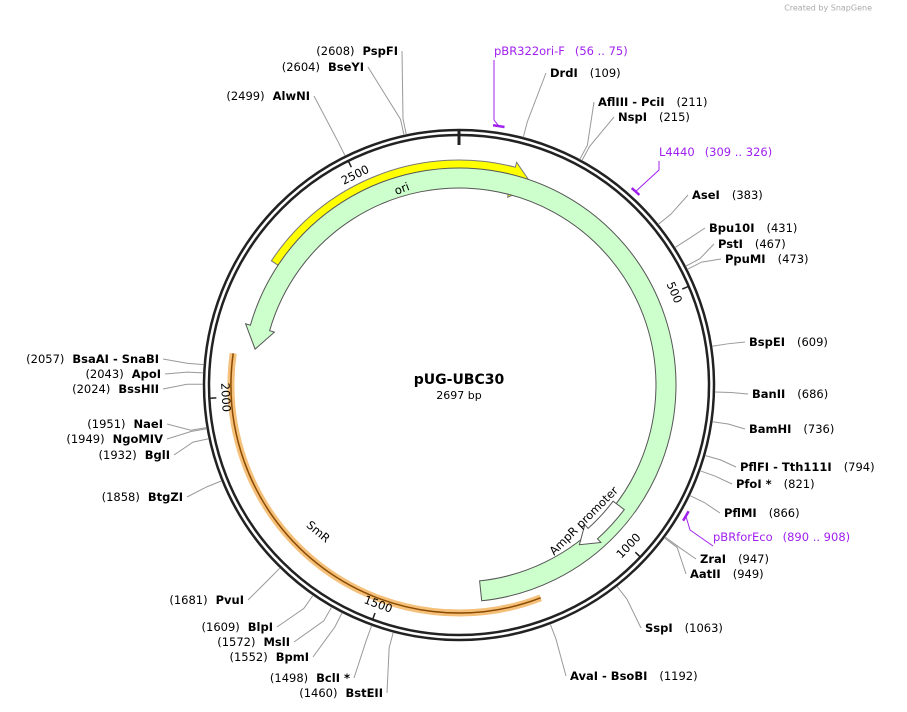 This screenshot has width=907, height=712. What do you see at coordinates (686, 516) in the screenshot?
I see `primer` at bounding box center [686, 516].